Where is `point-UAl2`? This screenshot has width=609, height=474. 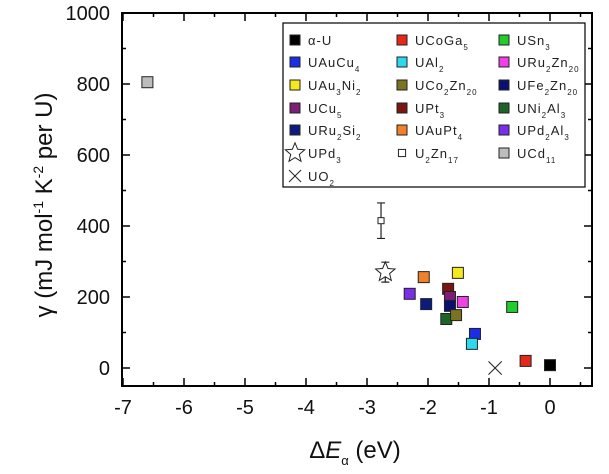
point-UAl2 is located at coordinates (471, 343).